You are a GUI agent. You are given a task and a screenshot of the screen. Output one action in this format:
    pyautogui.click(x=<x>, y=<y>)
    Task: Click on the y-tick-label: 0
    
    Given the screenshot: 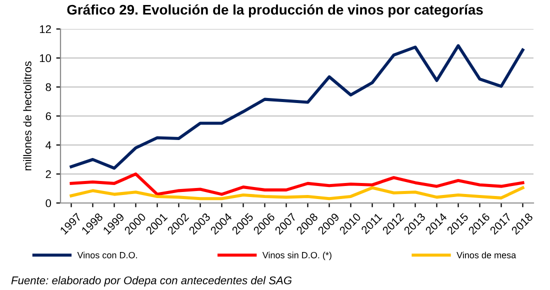 What is the action you would take?
    pyautogui.click(x=49, y=203)
    